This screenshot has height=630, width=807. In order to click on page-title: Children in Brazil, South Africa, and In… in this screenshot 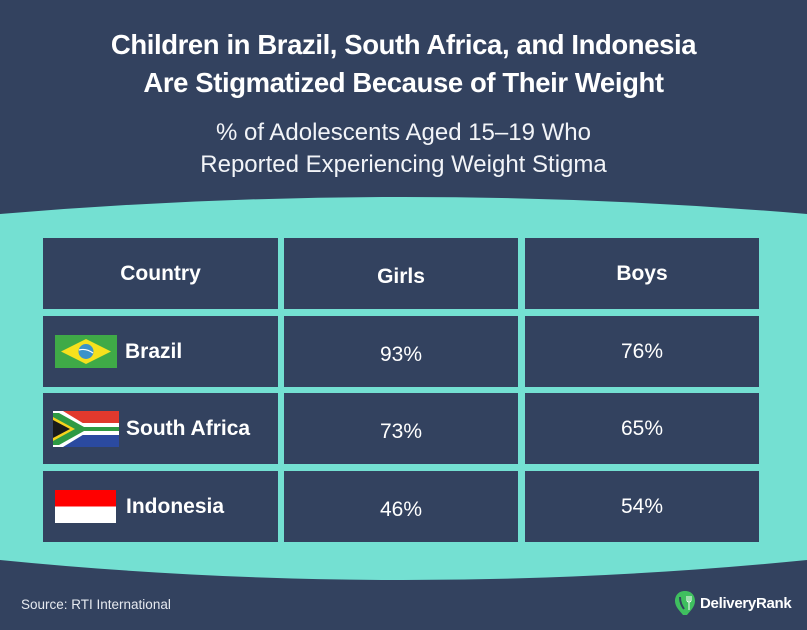, I will do `click(403, 64)`.